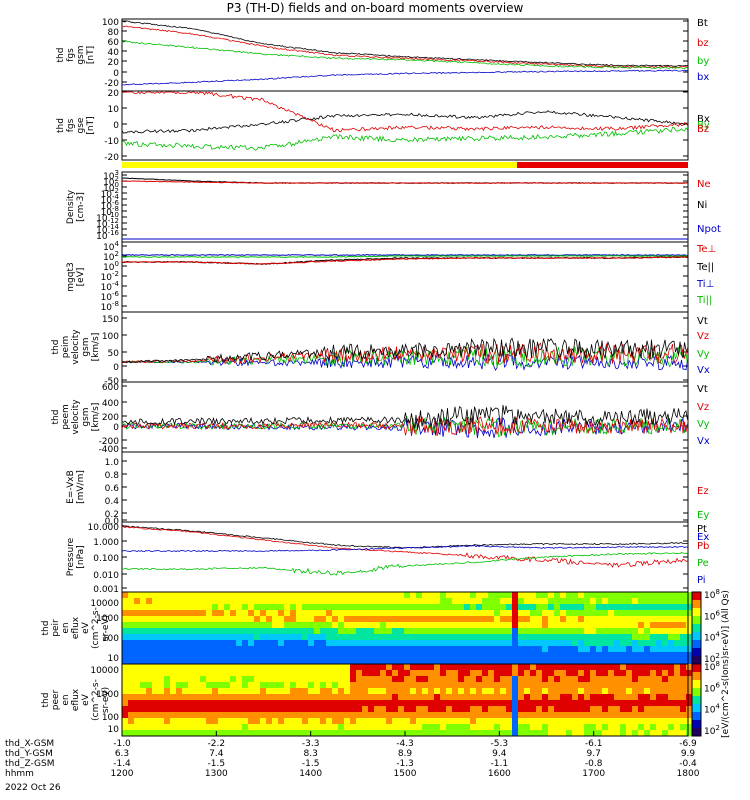  Describe the element at coordinates (109, 450) in the screenshot. I see `y-tick-label: -400` at that location.